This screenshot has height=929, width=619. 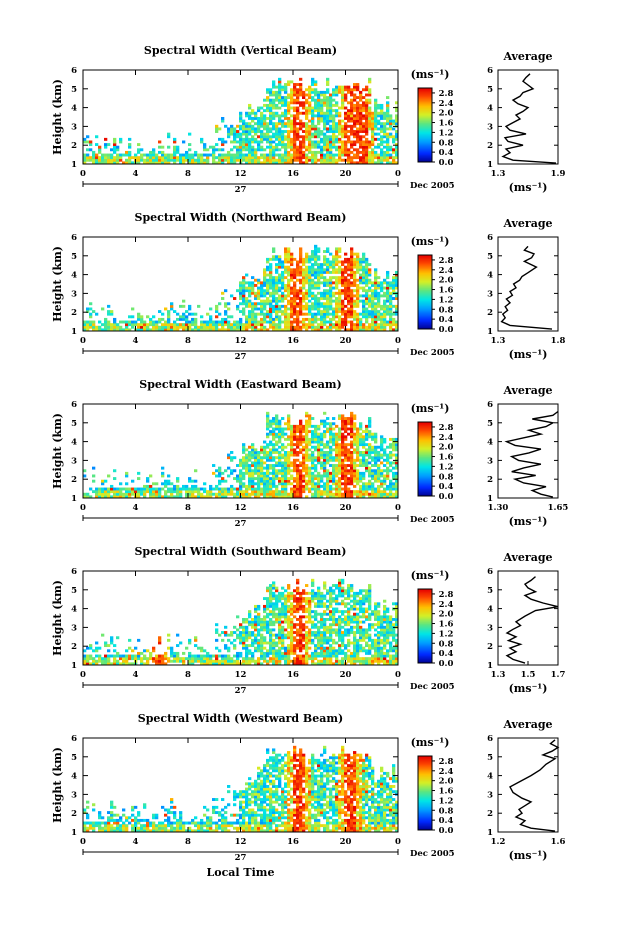 I want to click on colorbar-tick-label: 2.8, so click(x=446, y=94).